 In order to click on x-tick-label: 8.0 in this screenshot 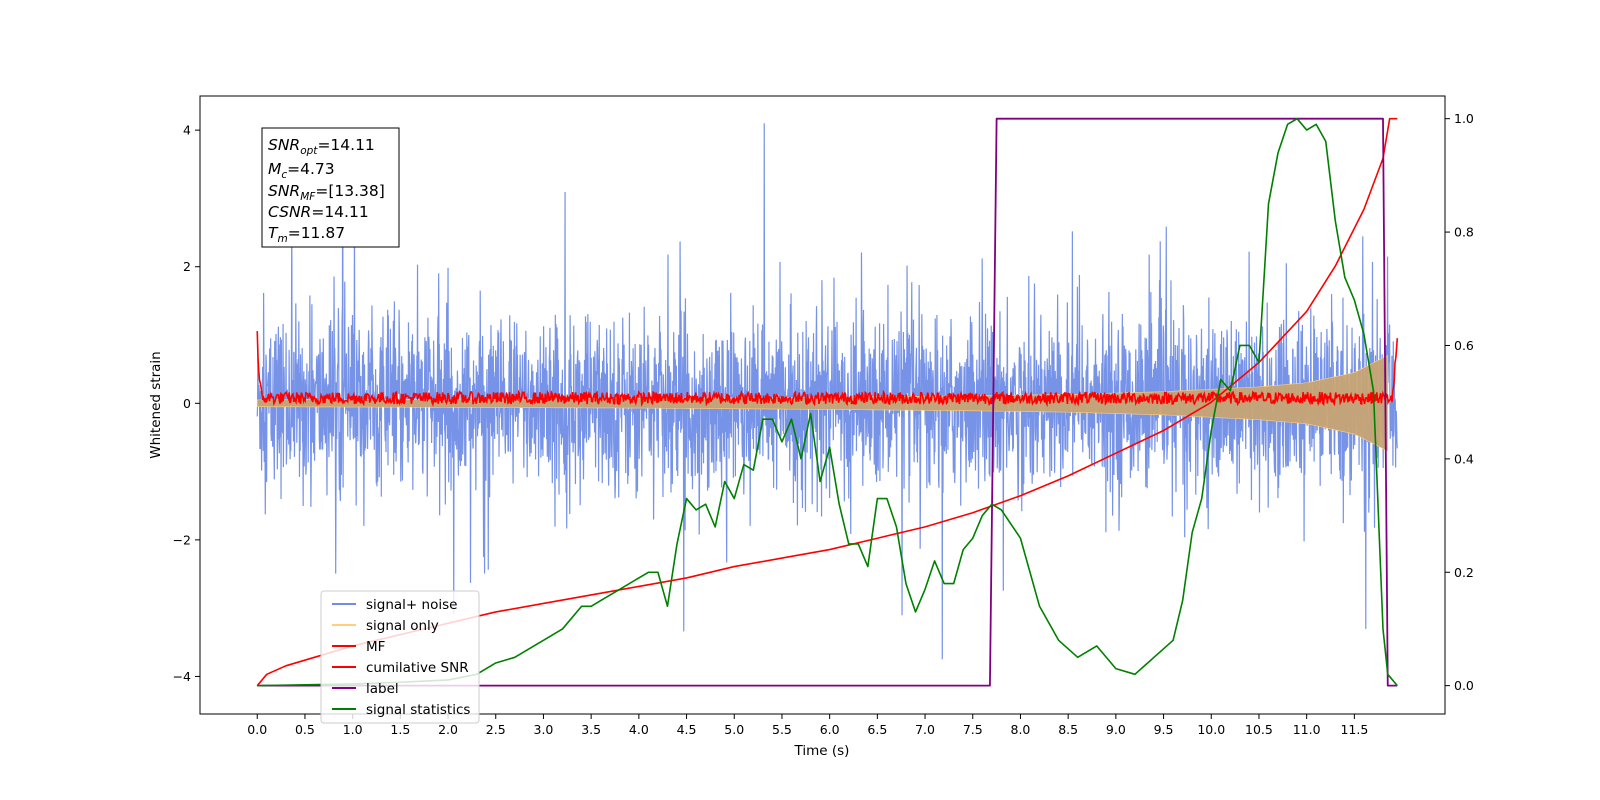, I will do `click(1021, 729)`.